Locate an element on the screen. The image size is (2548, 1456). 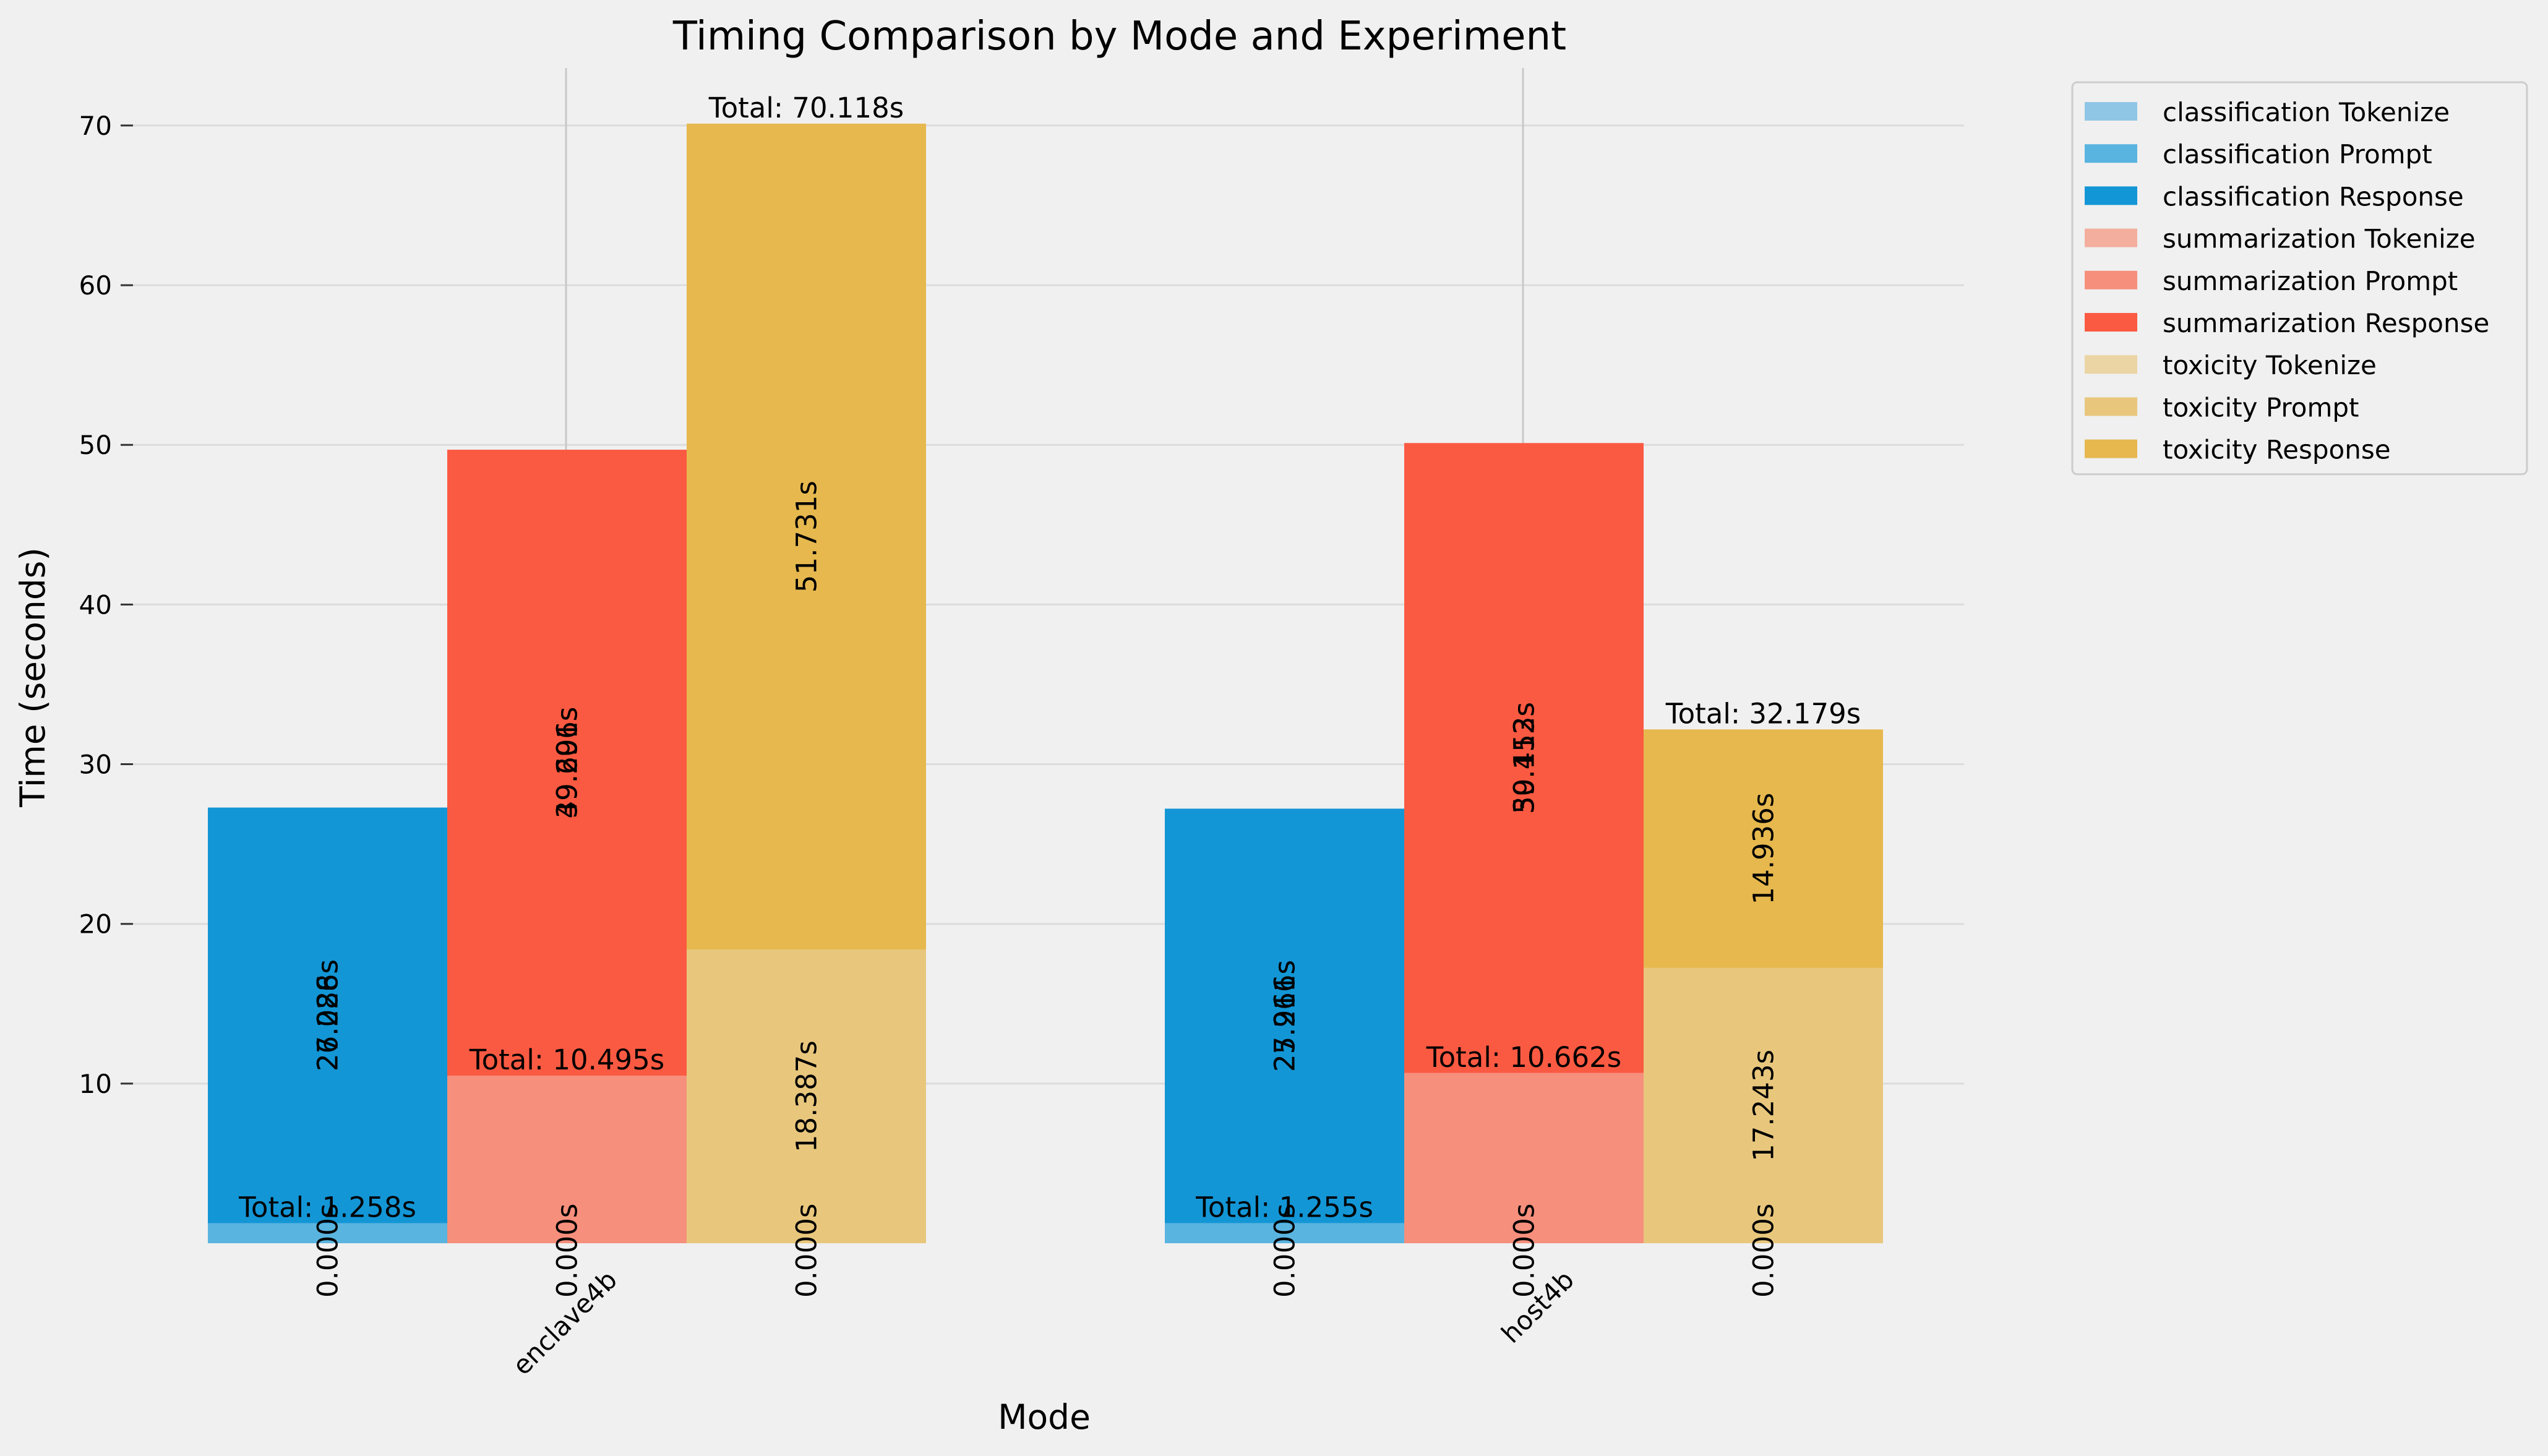
segment-value-label: 25.961s is located at coordinates (1285, 1016).